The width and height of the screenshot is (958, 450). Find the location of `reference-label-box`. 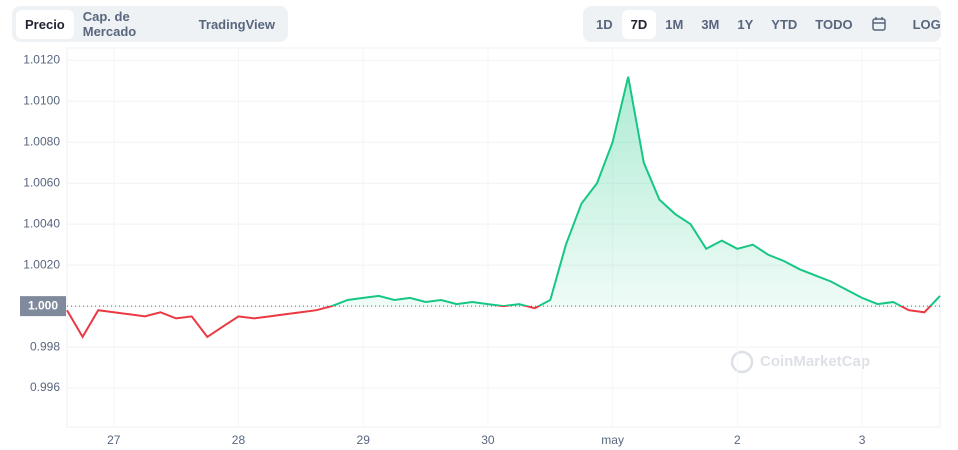

reference-label-box is located at coordinates (43, 306).